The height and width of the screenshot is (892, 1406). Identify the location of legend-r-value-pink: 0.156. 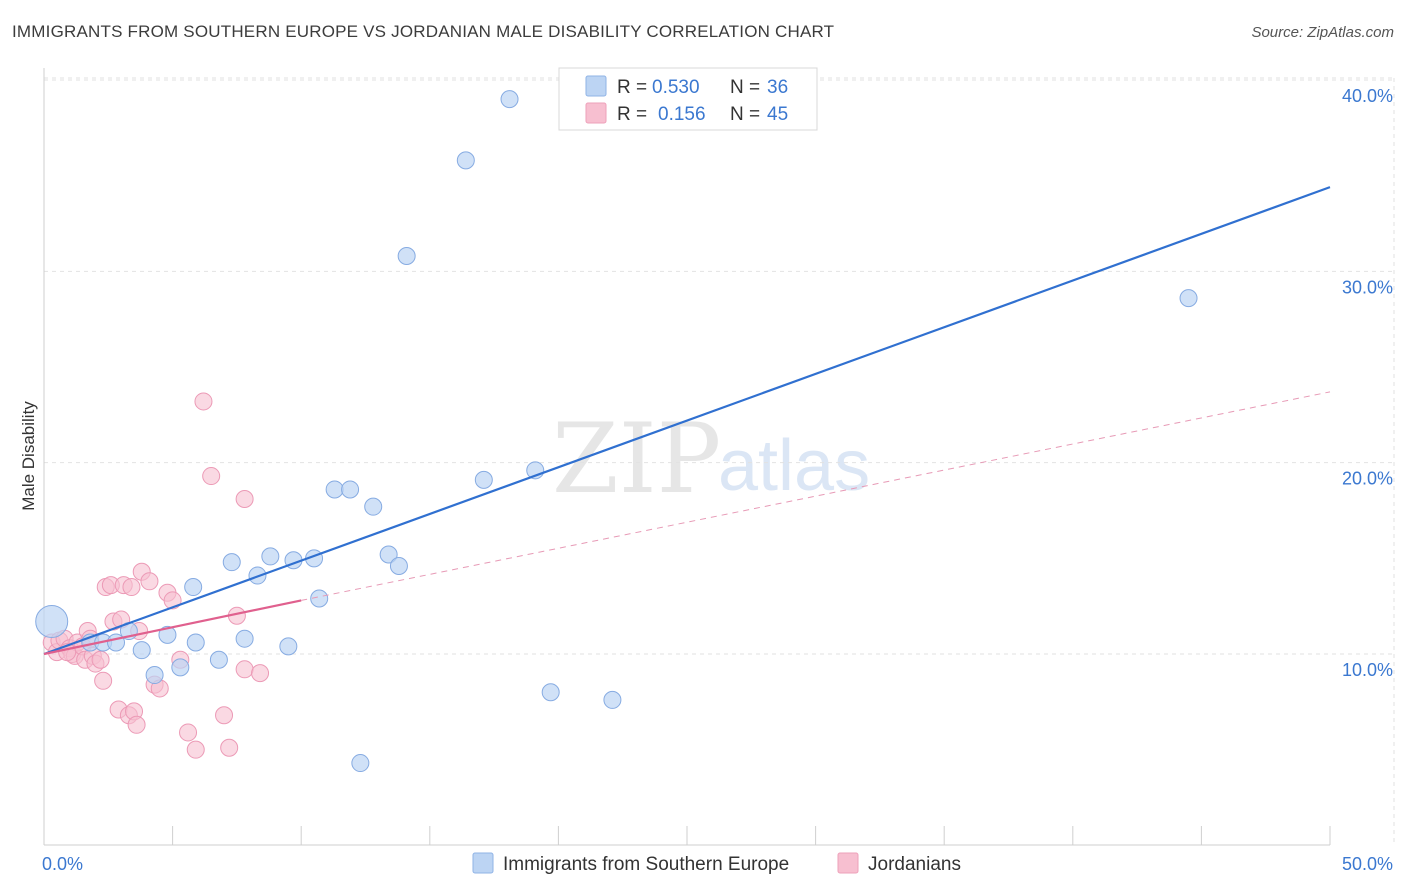
(682, 114).